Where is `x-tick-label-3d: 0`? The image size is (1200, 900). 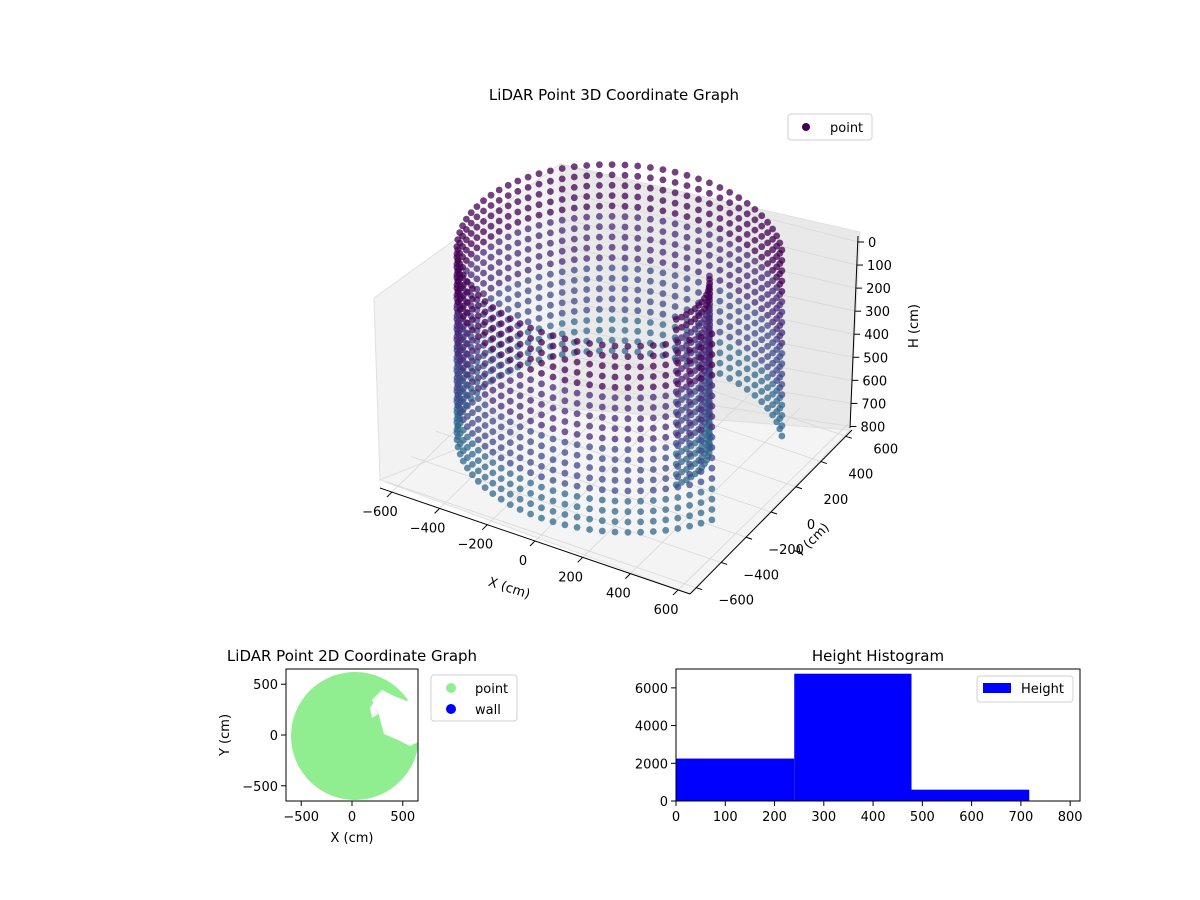 x-tick-label-3d: 0 is located at coordinates (523, 561).